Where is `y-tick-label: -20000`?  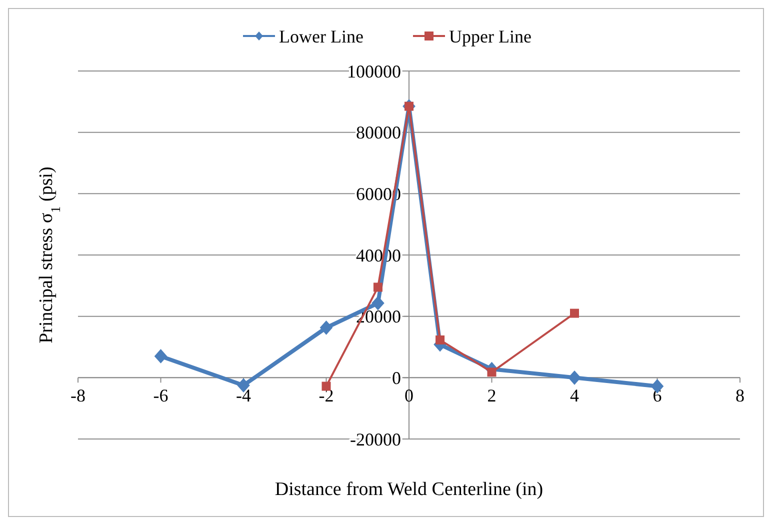
y-tick-label: -20000 is located at coordinates (375, 439).